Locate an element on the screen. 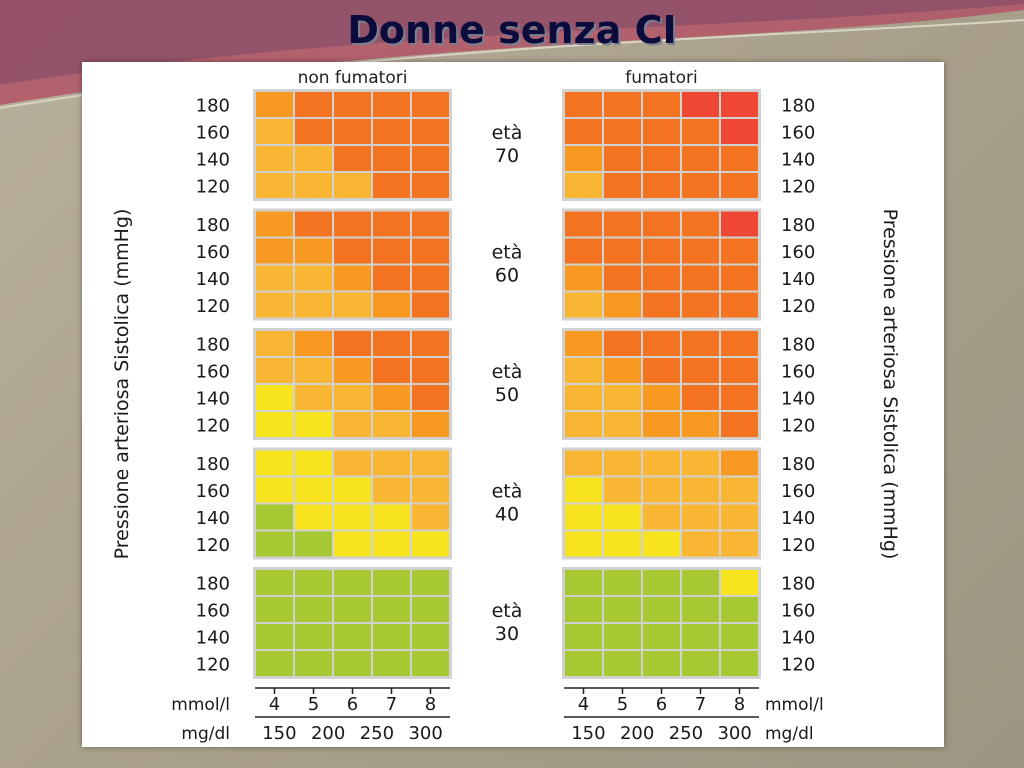 The height and width of the screenshot is (768, 1024). risk-cell-non-smokers-age50-r2-c4 is located at coordinates (430, 397).